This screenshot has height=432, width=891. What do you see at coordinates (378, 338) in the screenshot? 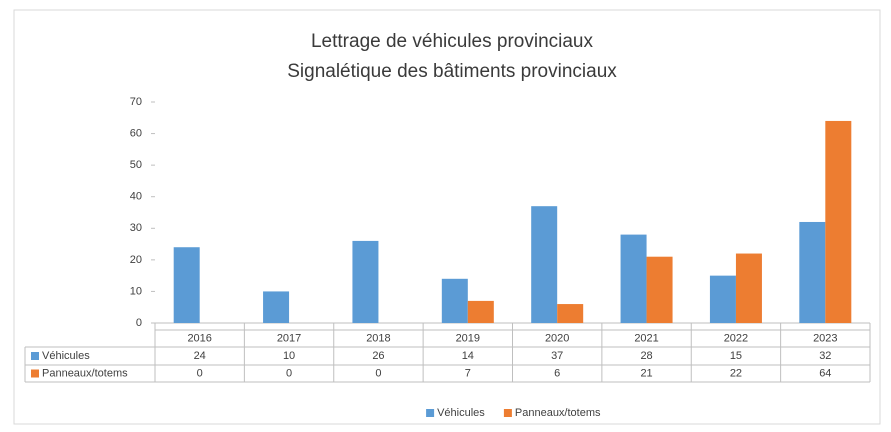
I see `x-tick-label: 2018` at bounding box center [378, 338].